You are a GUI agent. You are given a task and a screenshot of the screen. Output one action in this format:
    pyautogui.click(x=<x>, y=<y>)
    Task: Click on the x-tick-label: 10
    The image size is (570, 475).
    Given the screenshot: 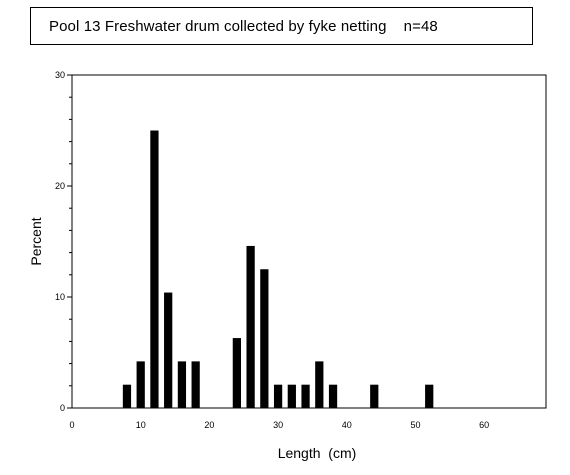 What is the action you would take?
    pyautogui.click(x=141, y=425)
    